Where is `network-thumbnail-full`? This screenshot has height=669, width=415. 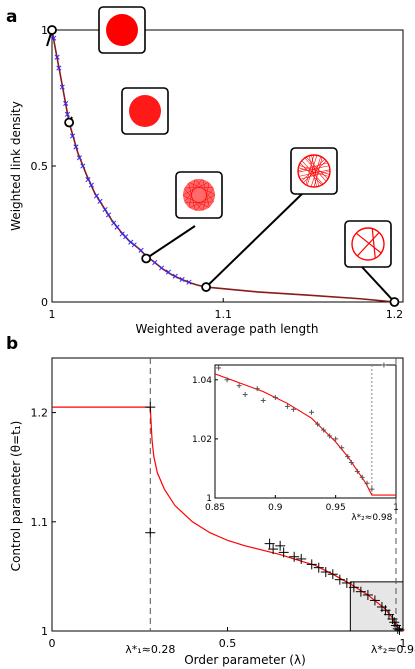
network-thumbnail-full is located at coordinates (122, 30).